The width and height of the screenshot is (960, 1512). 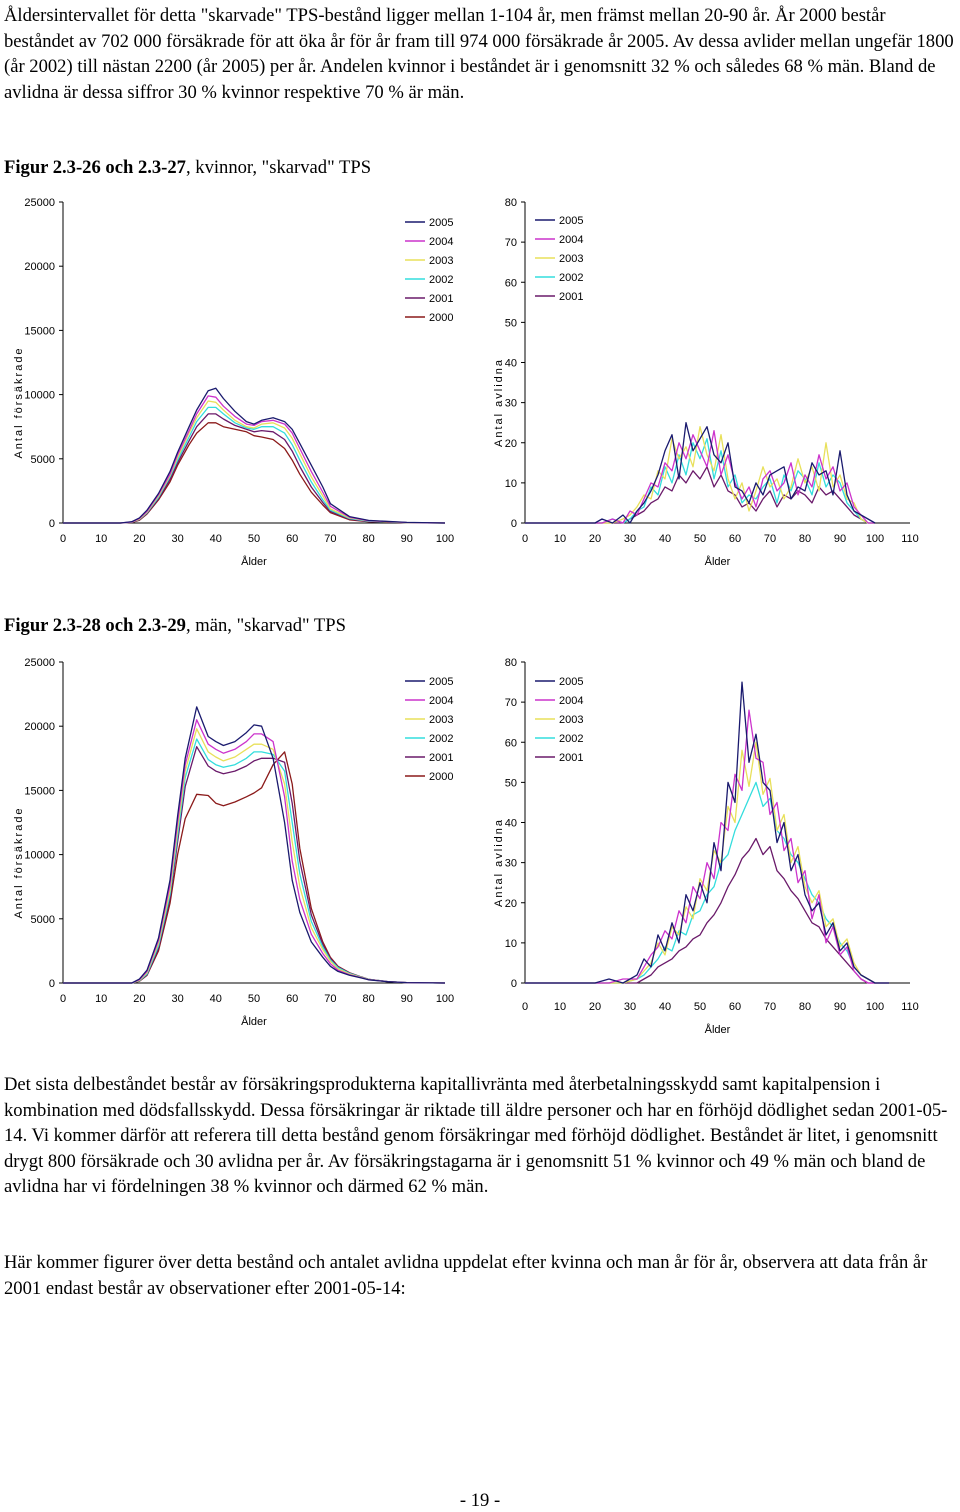 I want to click on women-insured-series-2003, so click(x=254, y=462).